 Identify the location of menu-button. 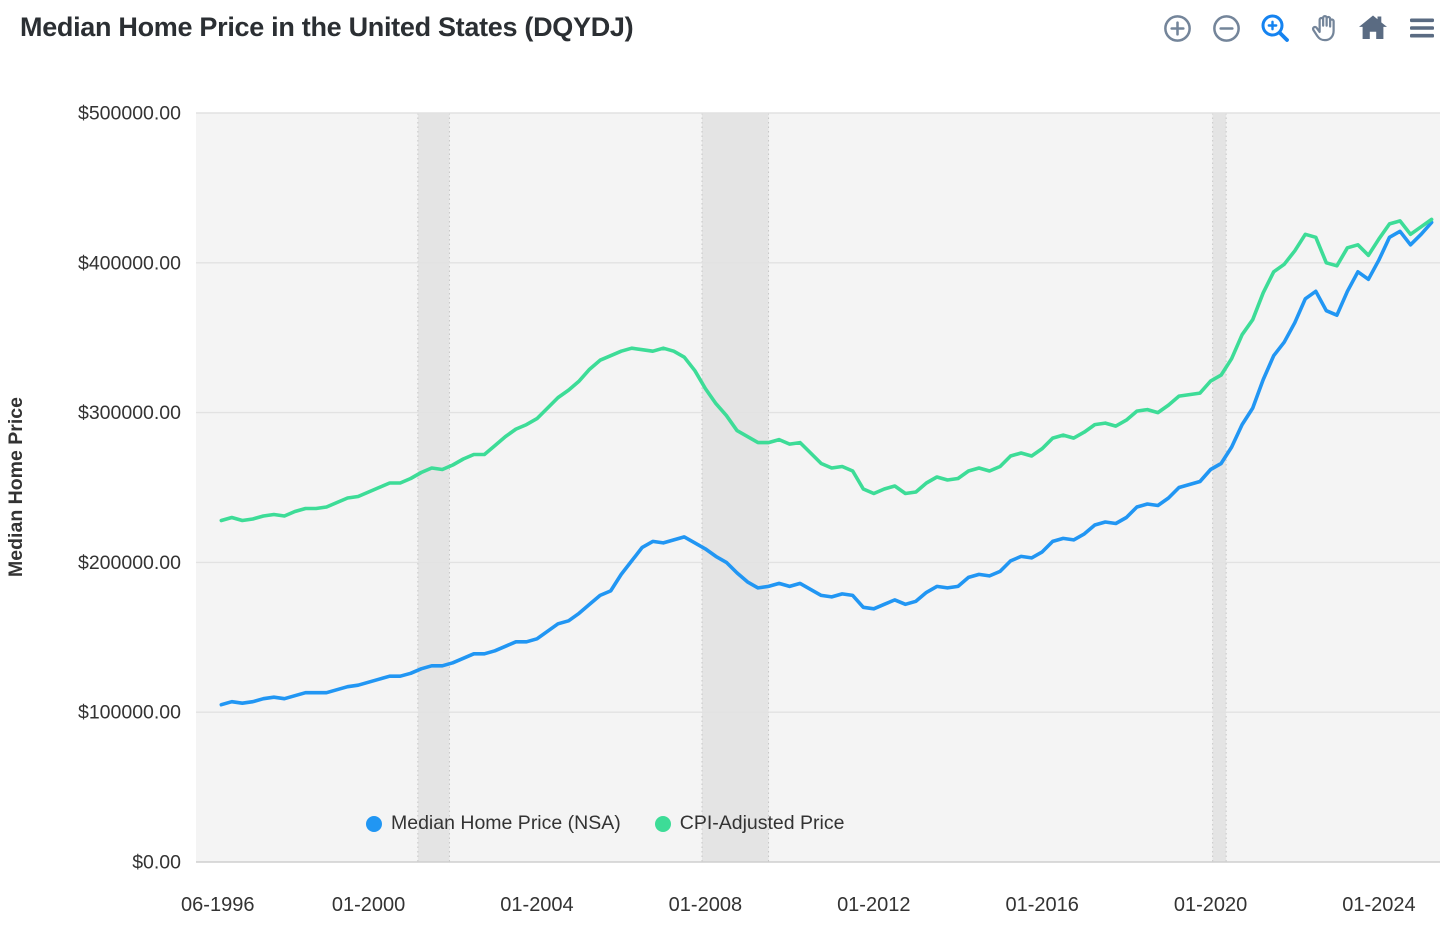
(1422, 28).